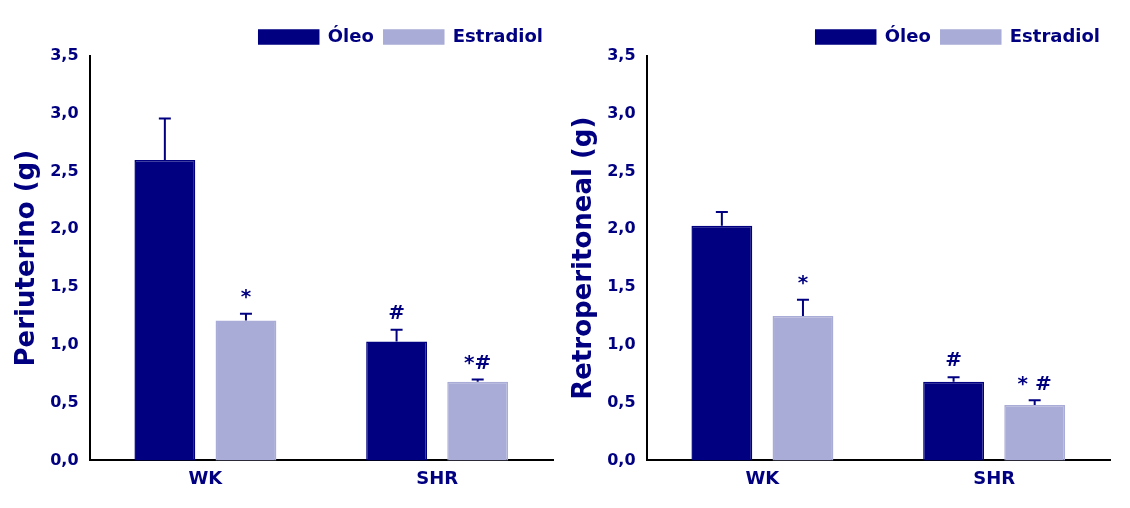  What do you see at coordinates (478, 361) in the screenshot?
I see `annotation: *#` at bounding box center [478, 361].